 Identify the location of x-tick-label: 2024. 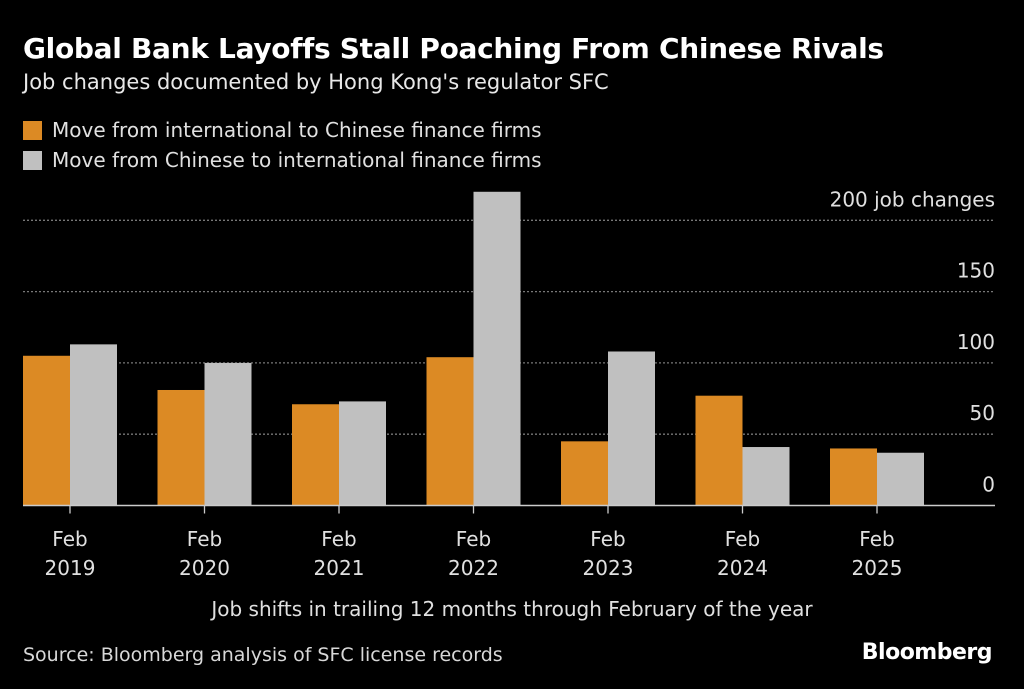
(742, 568).